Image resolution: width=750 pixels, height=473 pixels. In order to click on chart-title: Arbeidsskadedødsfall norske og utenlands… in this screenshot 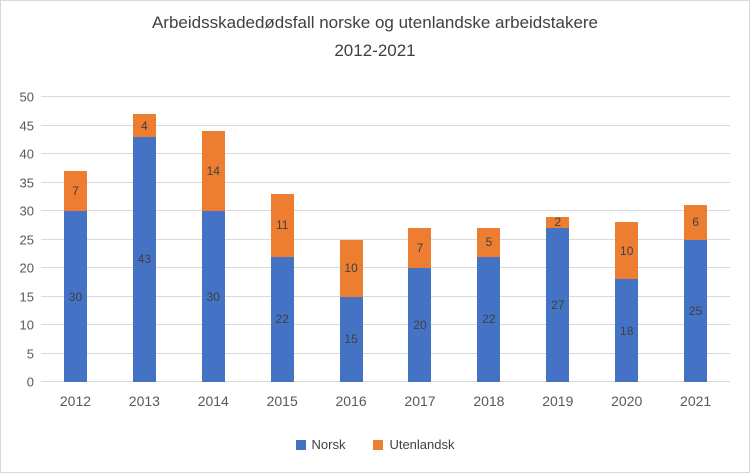, I will do `click(375, 22)`.